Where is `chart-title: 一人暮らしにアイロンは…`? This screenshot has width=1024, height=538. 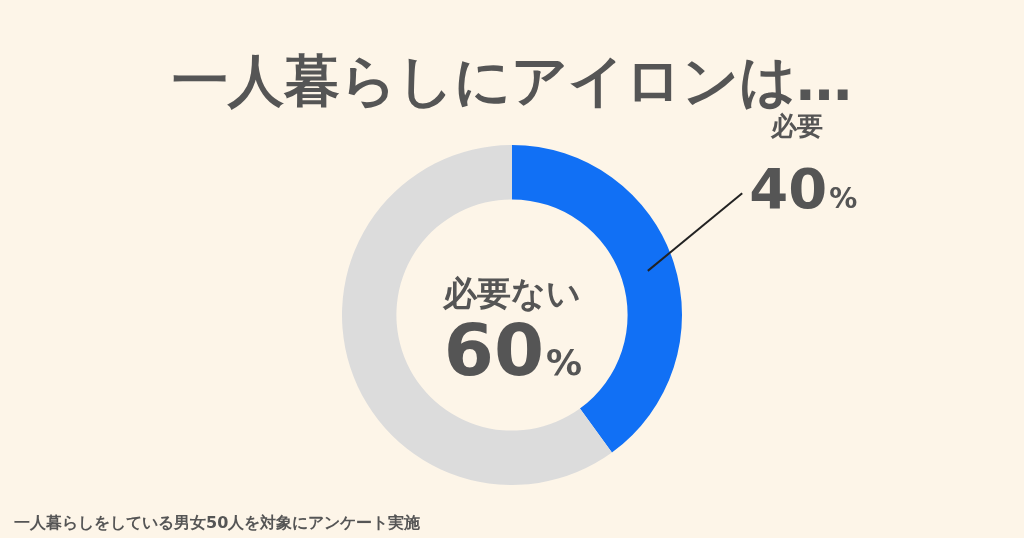
chart-title: 一人暮らしにアイロンは… is located at coordinates (512, 80).